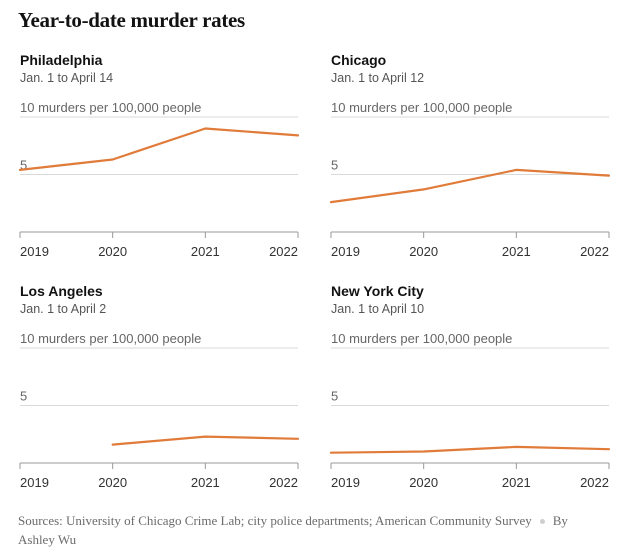  What do you see at coordinates (61, 60) in the screenshot?
I see `panel-title: Philadelphia` at bounding box center [61, 60].